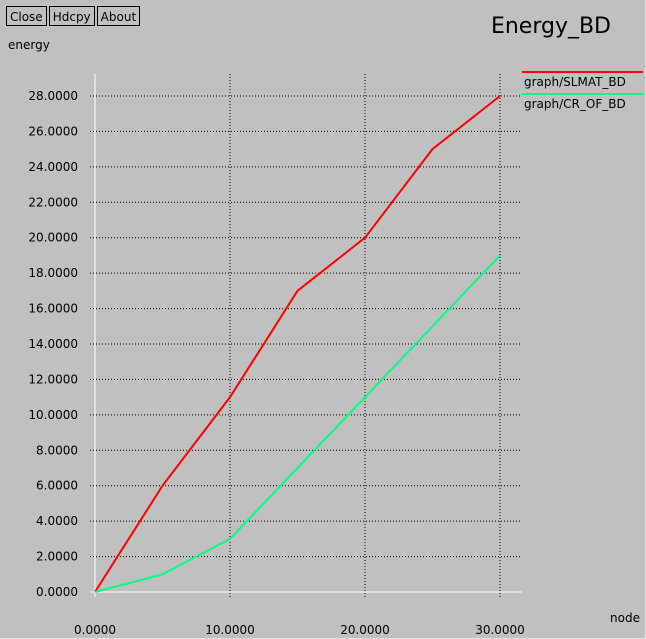 The image size is (646, 639). I want to click on x-axis-label: node, so click(625, 618).